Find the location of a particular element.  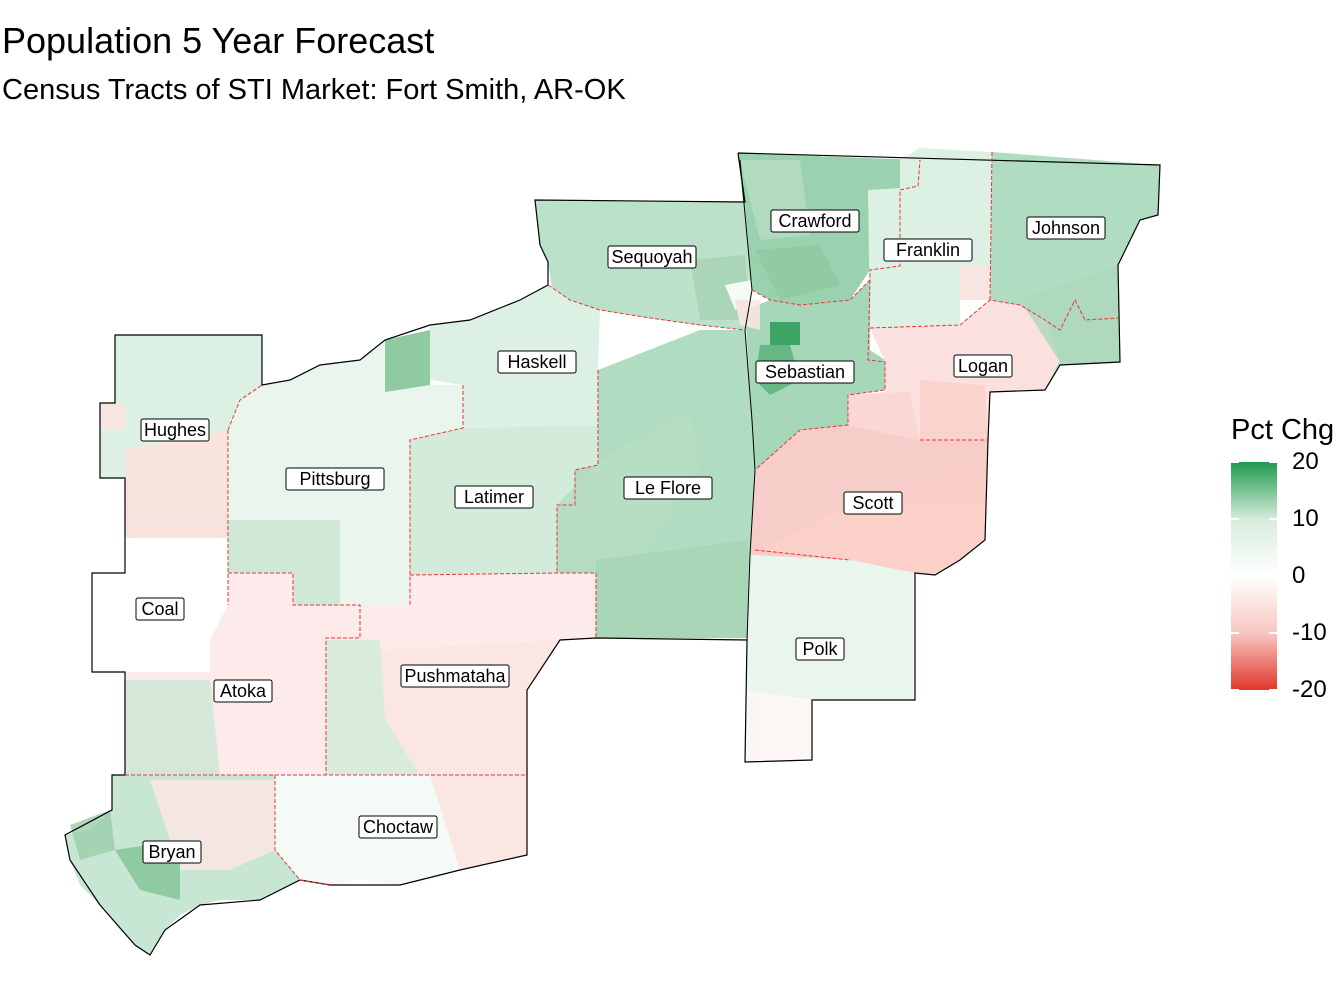

county-label-pushmataha: Pushmataha is located at coordinates (455, 676).